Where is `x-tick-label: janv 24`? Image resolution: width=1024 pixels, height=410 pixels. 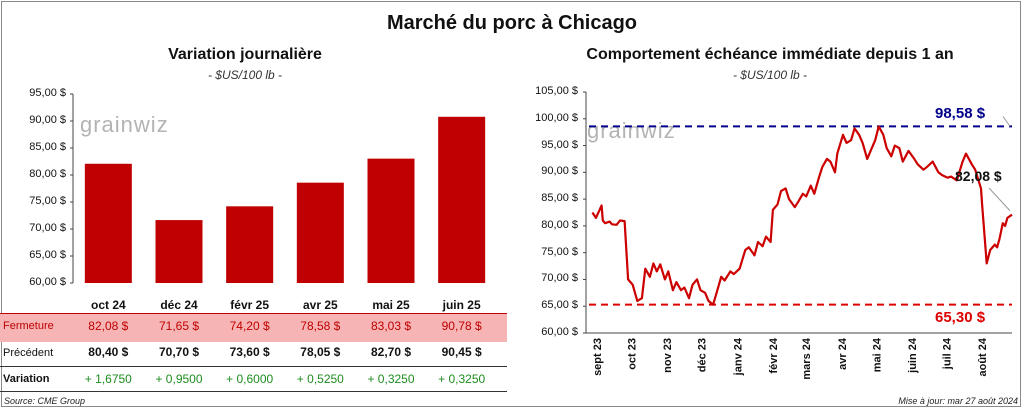
x-tick-label: janv 24 is located at coordinates (738, 356).